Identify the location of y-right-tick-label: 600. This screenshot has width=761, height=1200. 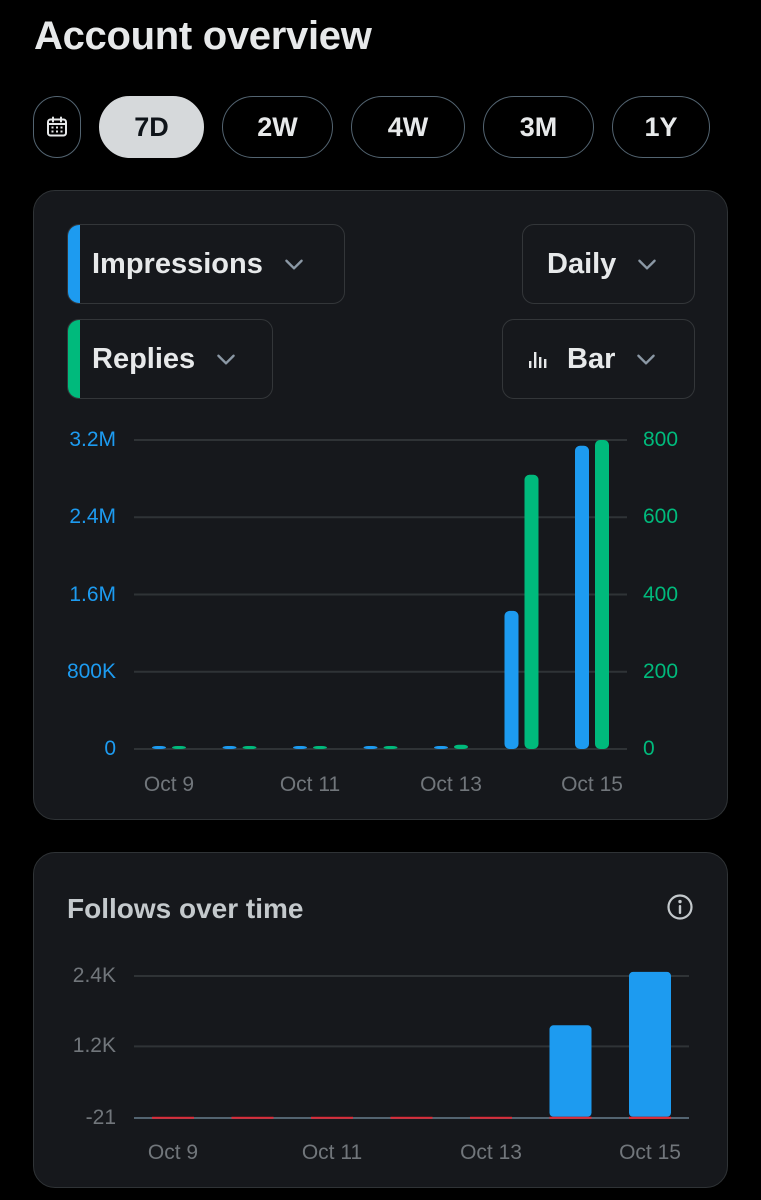
(661, 517).